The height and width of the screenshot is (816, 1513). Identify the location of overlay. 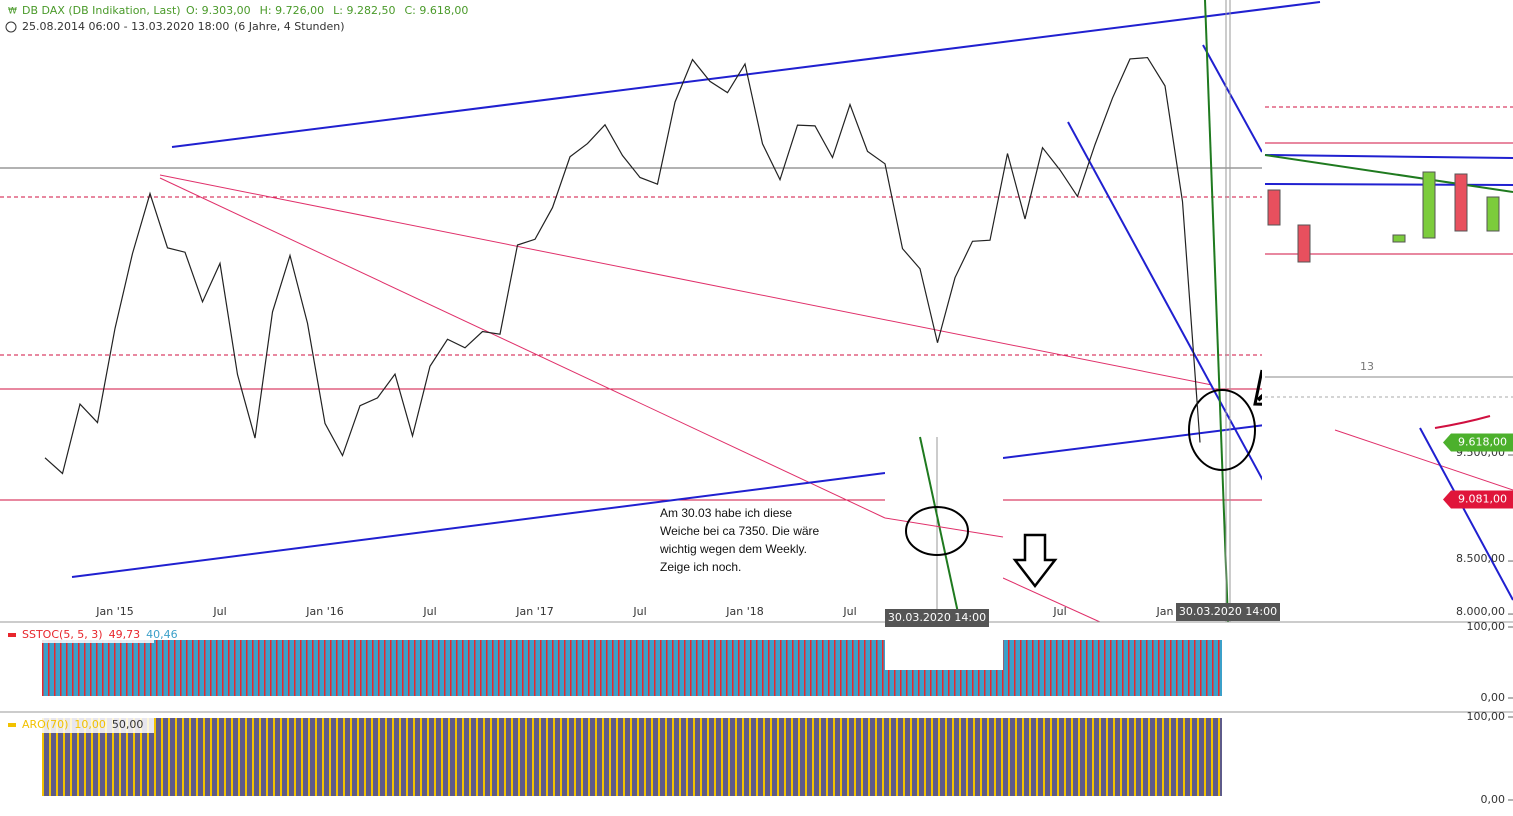
(944, 648).